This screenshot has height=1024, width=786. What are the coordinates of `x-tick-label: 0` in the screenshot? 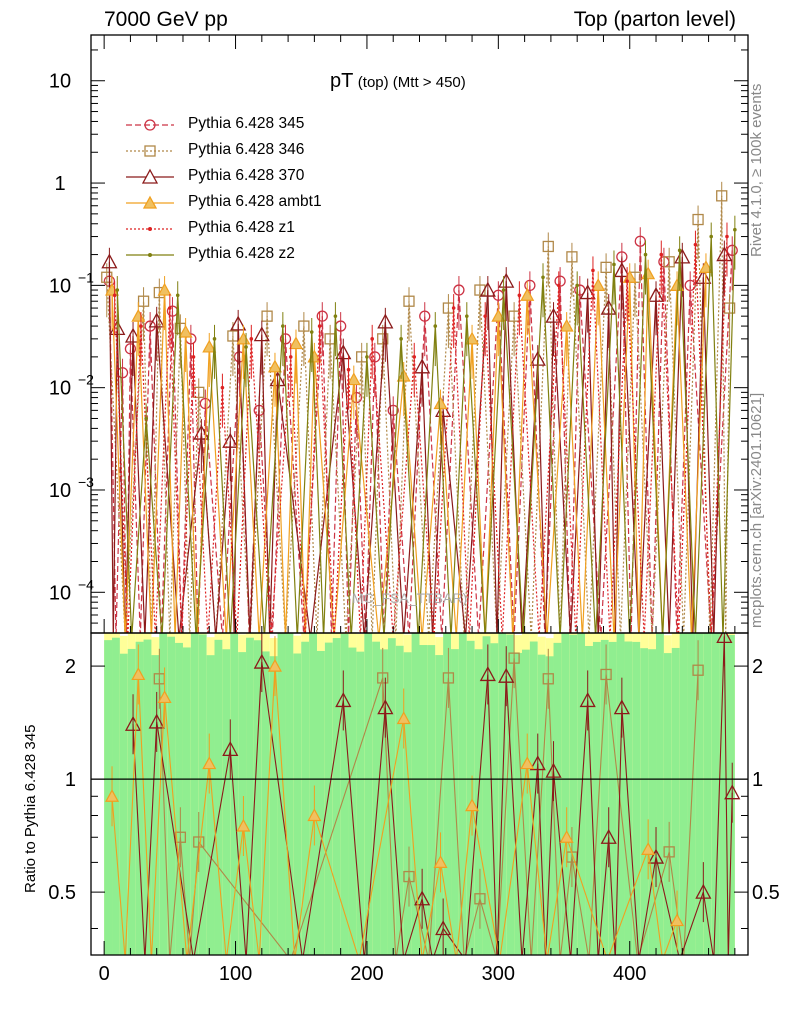 It's located at (104, 974).